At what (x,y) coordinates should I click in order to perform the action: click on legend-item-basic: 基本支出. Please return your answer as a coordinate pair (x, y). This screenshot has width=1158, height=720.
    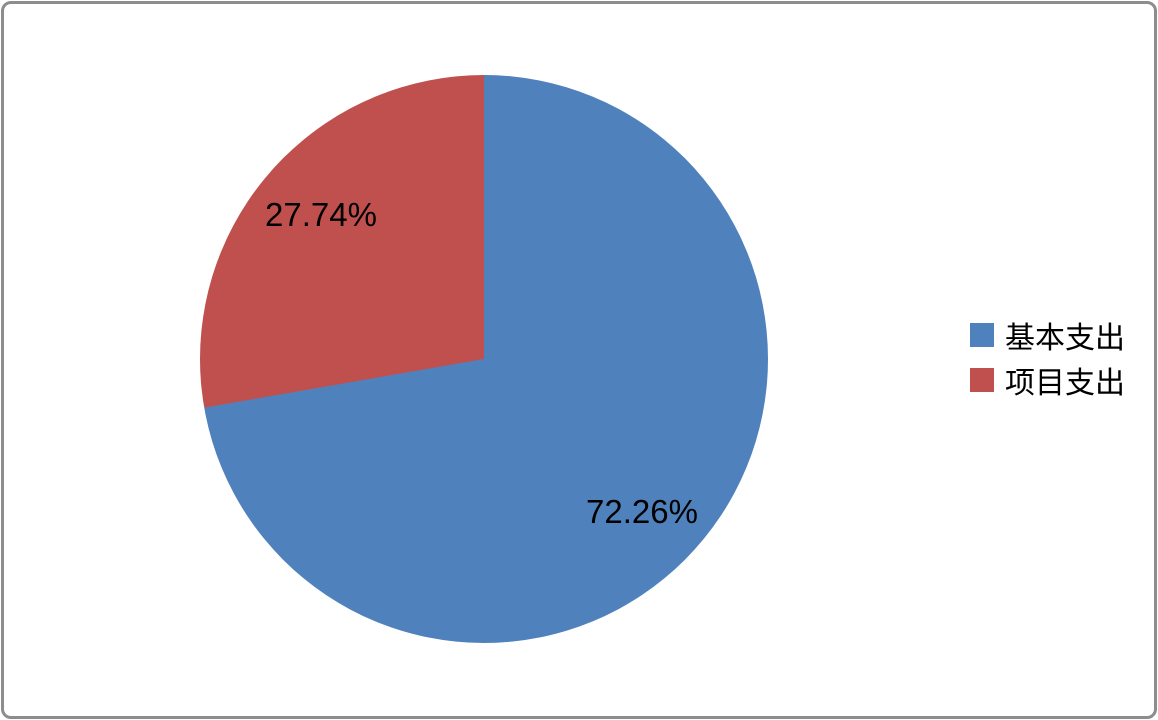
    Looking at the image, I should click on (1047, 334).